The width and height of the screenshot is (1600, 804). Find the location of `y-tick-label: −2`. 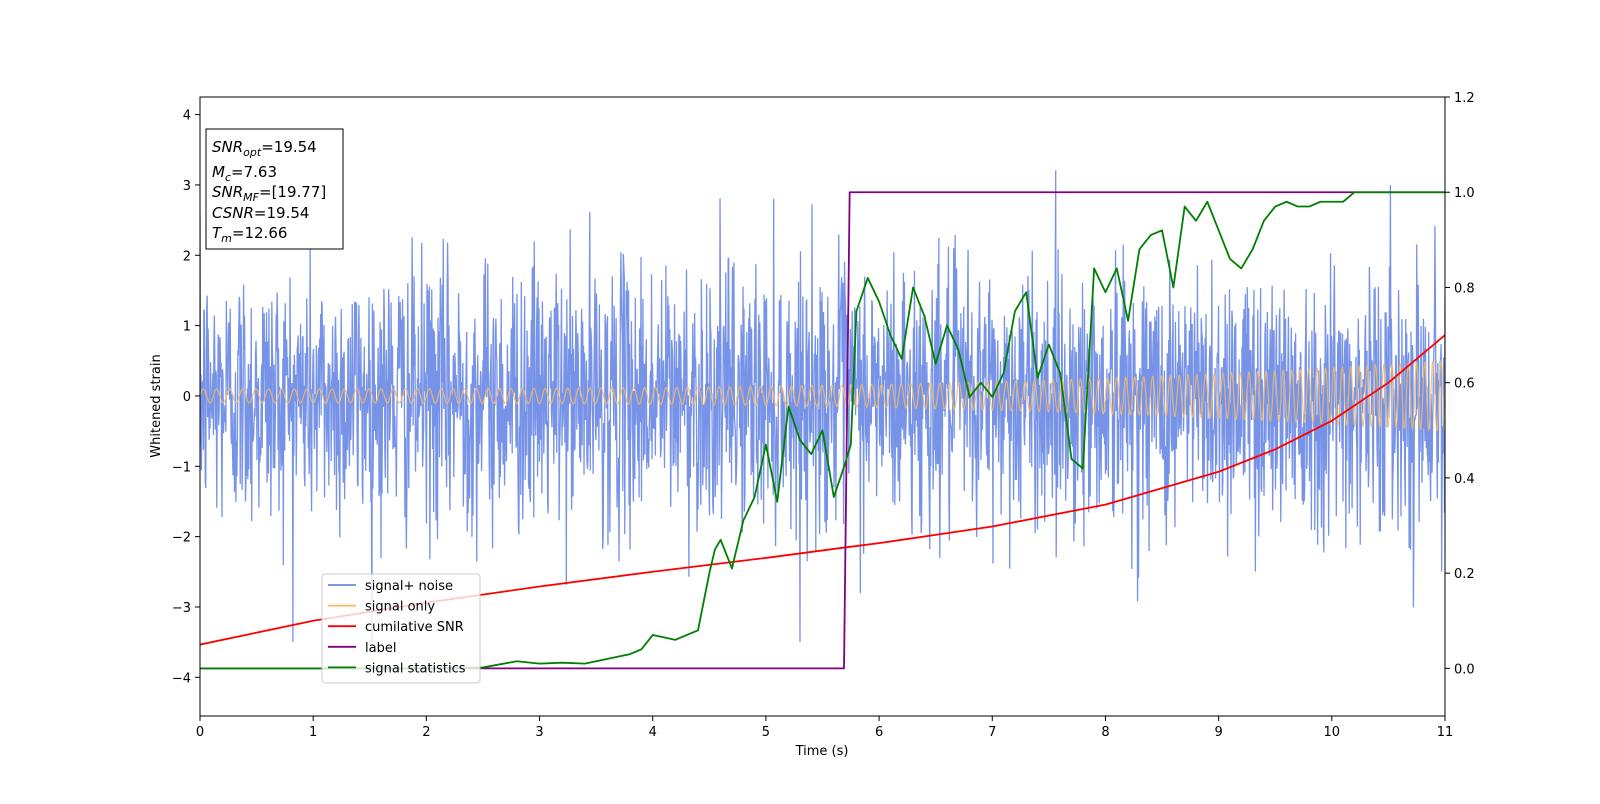

y-tick-label: −2 is located at coordinates (181, 538).